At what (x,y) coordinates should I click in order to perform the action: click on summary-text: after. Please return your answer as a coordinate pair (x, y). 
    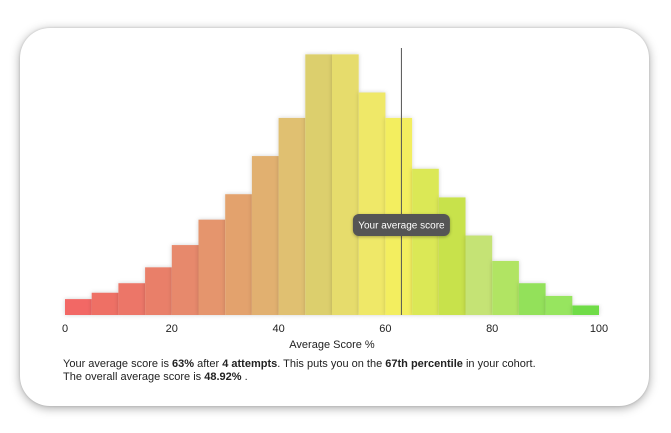
    Looking at the image, I should click on (208, 364).